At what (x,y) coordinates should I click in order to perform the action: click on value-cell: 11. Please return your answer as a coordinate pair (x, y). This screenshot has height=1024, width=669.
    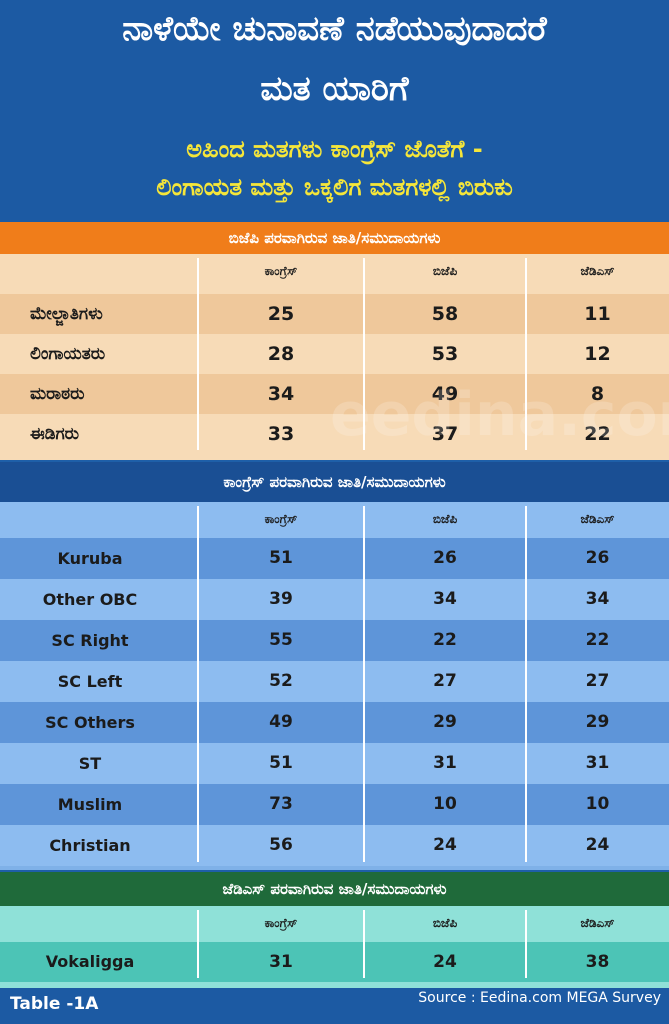
    Looking at the image, I should click on (597, 314).